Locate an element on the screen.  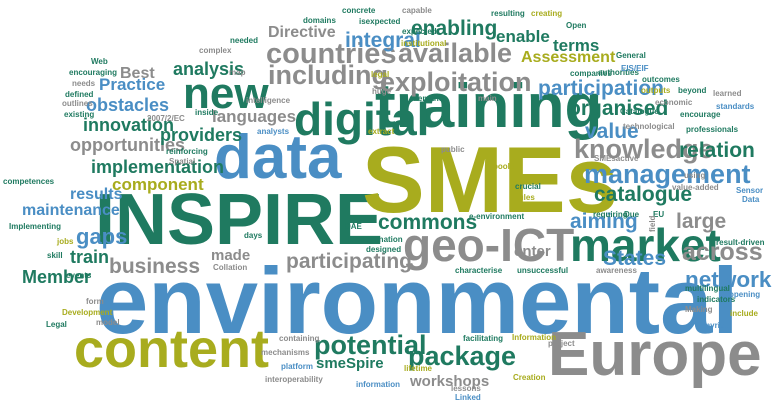
word-characterise: characterise is located at coordinates (479, 270).